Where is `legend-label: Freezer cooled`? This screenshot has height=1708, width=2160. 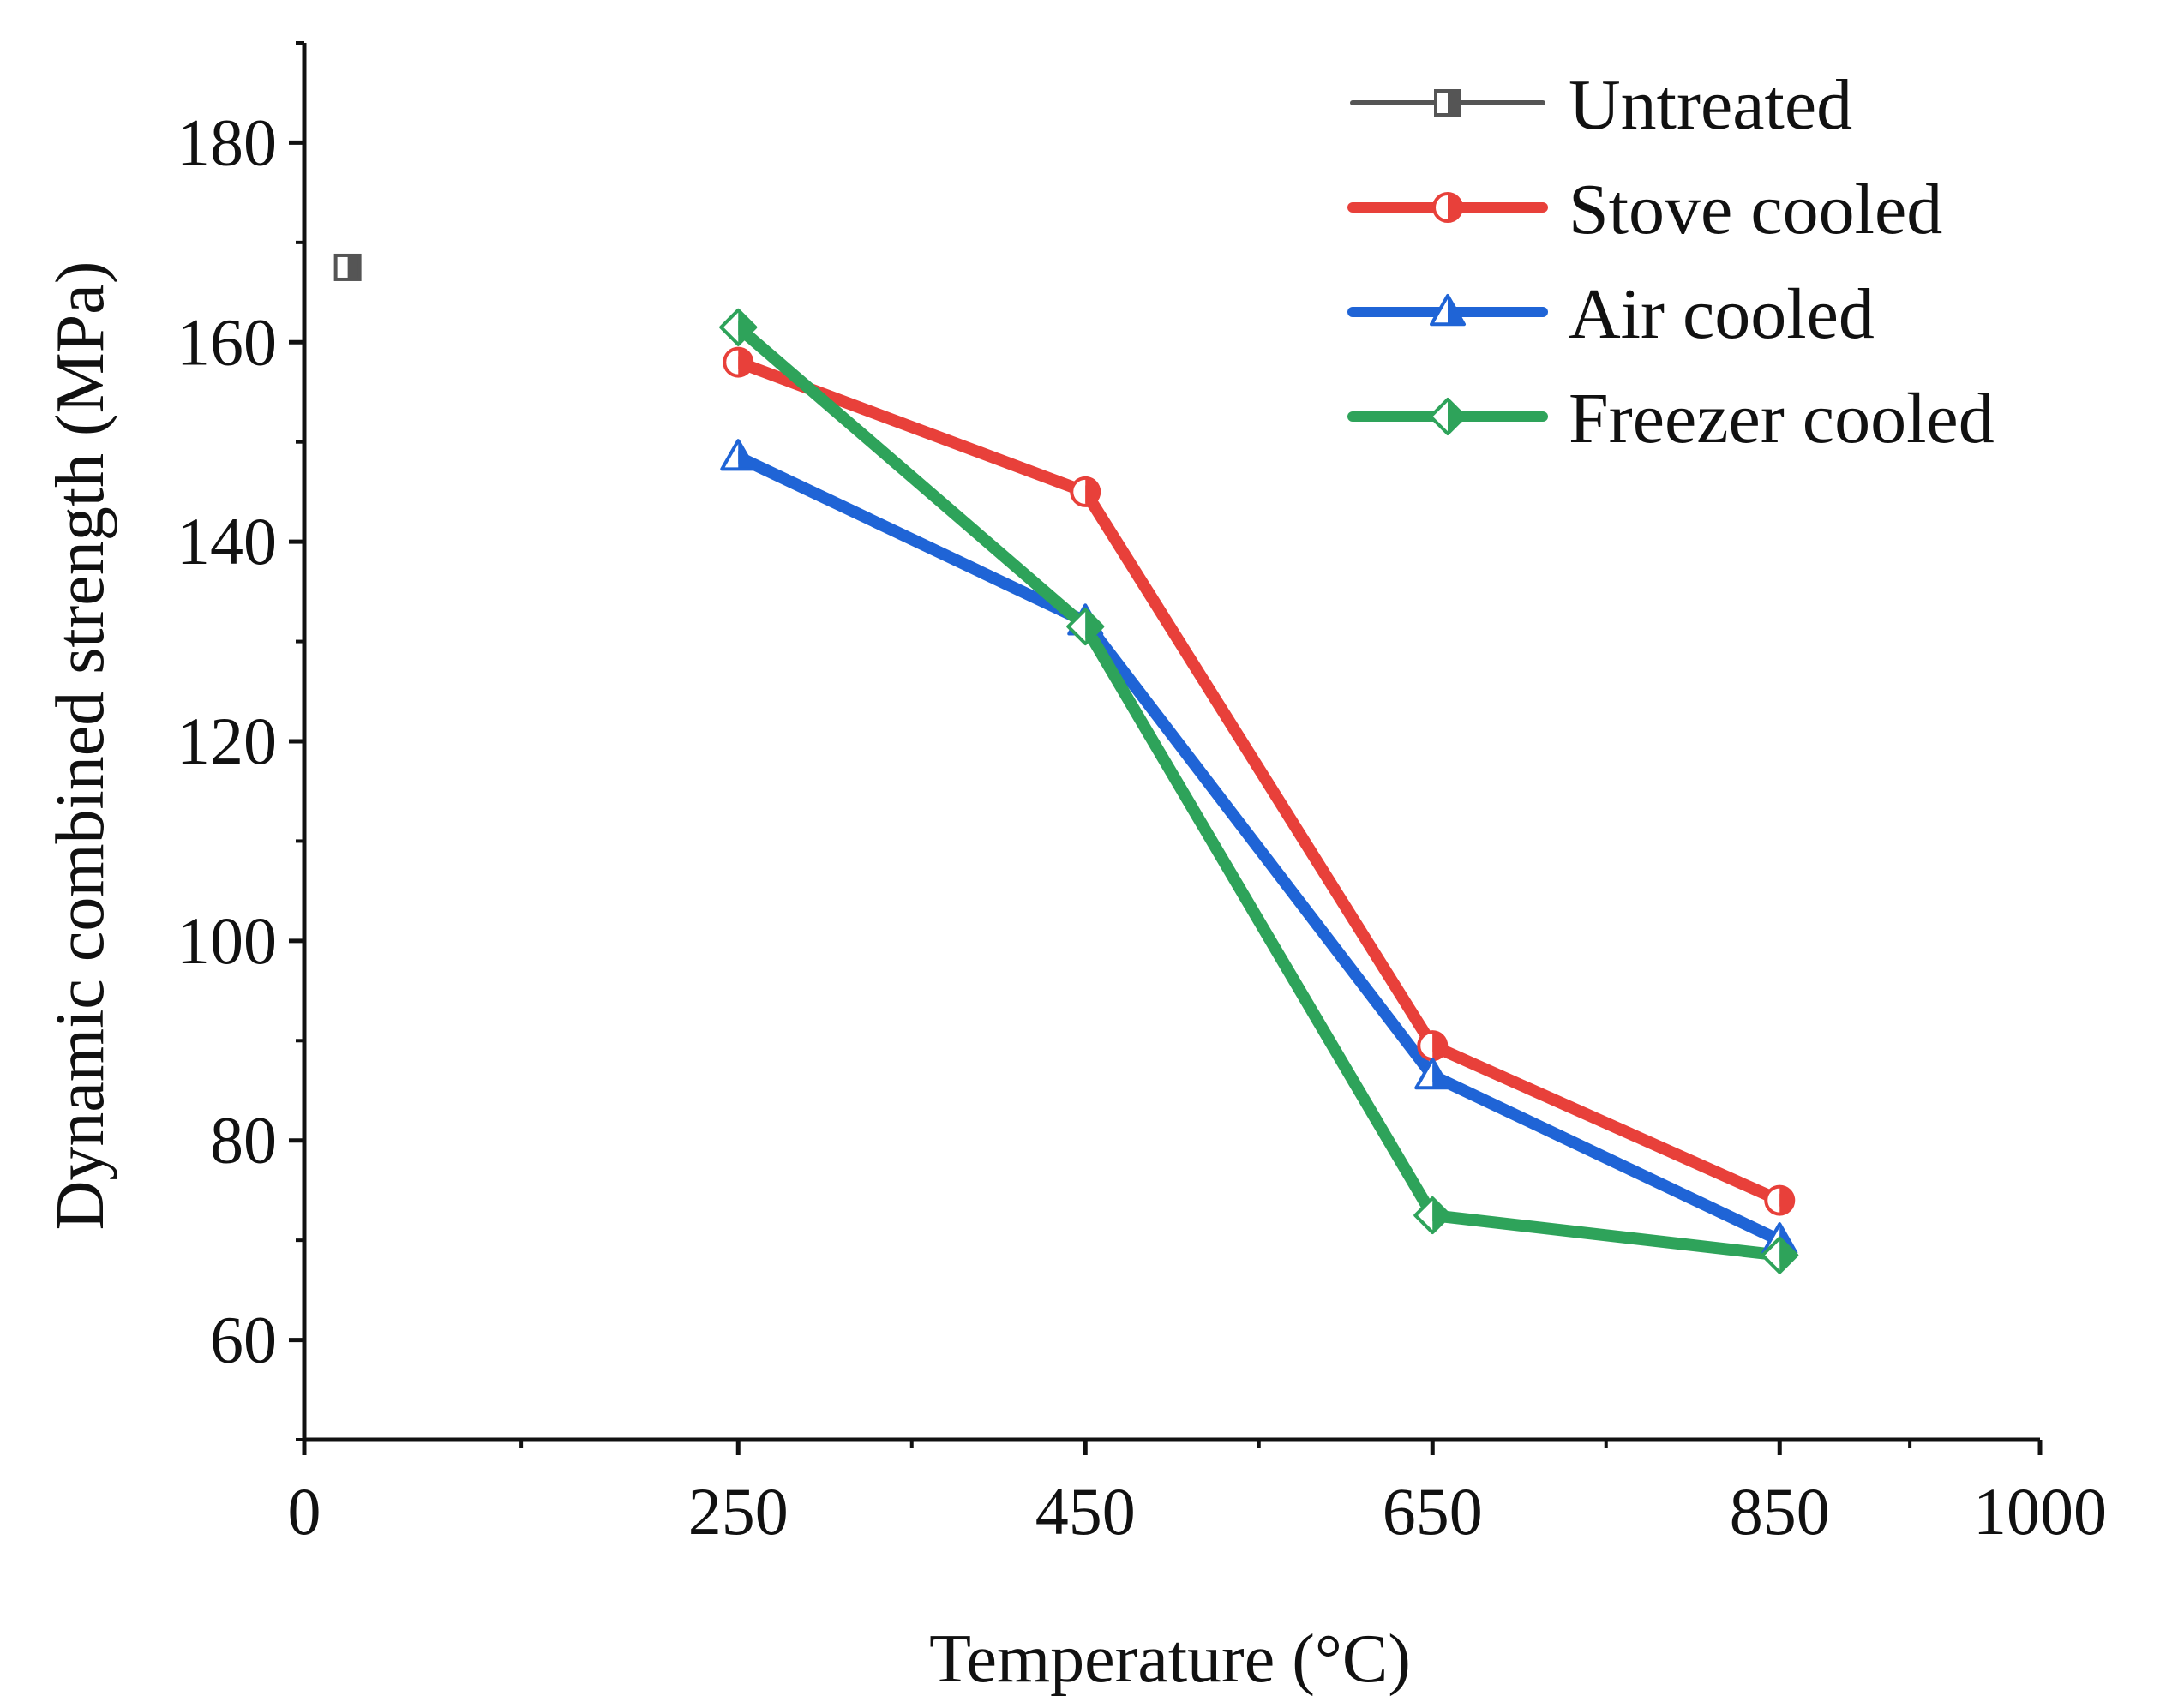
legend-label: Freezer cooled is located at coordinates (1782, 418).